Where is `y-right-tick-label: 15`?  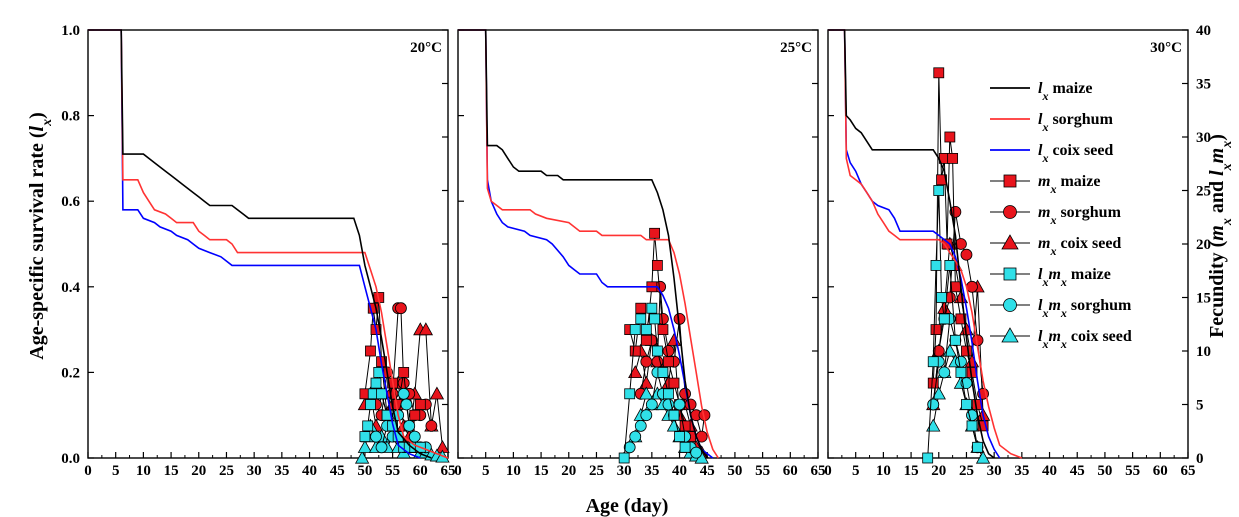 y-right-tick-label: 15 is located at coordinates (1203, 299).